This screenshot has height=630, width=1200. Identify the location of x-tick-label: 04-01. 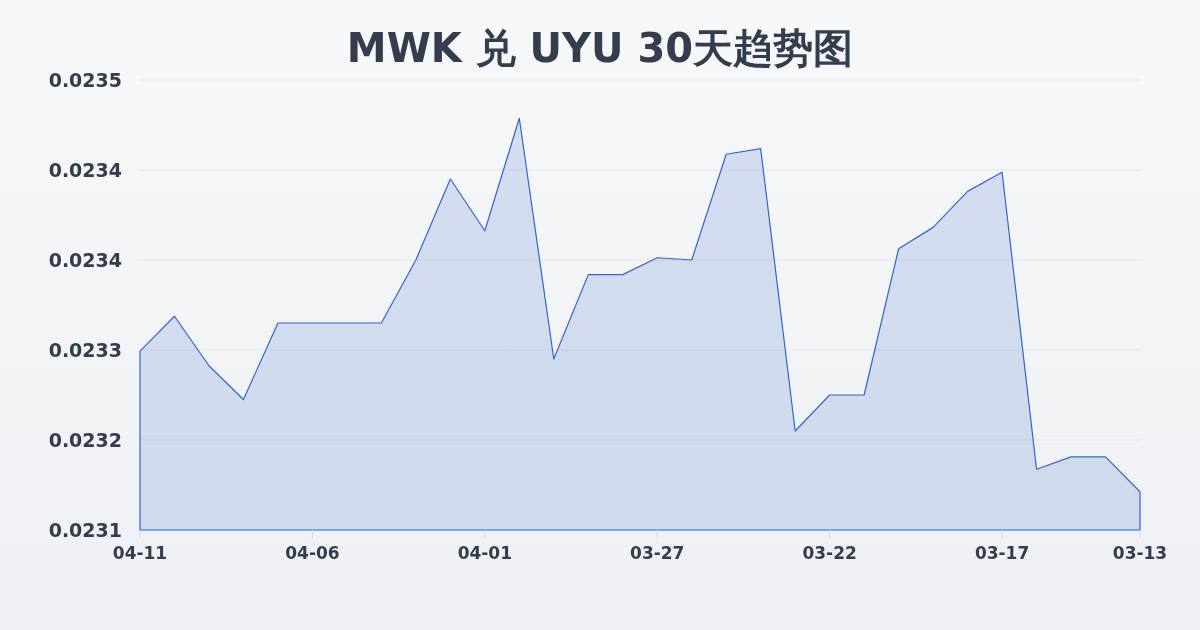
(485, 553).